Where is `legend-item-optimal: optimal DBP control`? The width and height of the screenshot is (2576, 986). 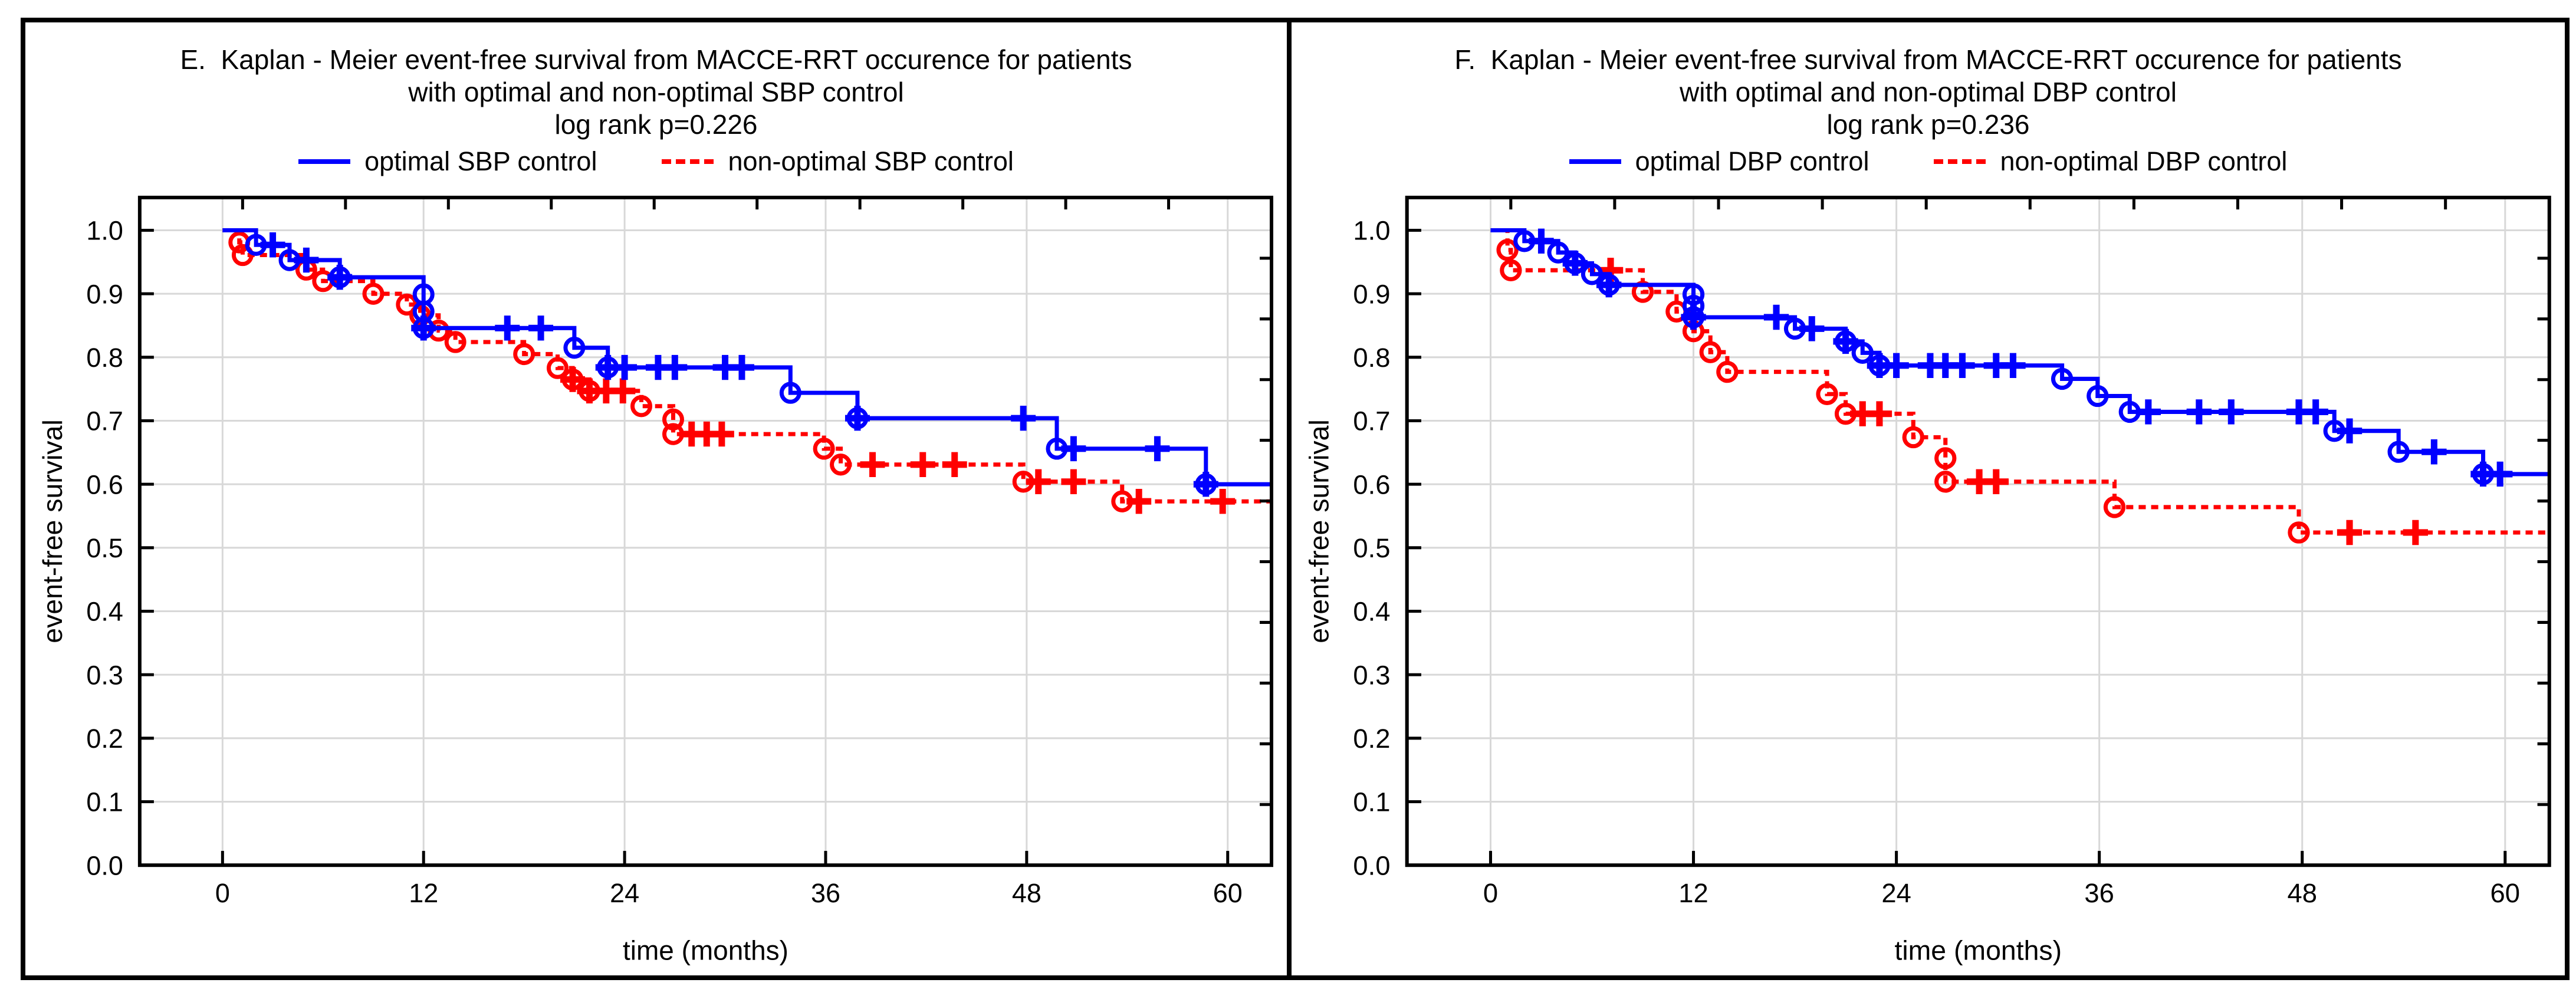 legend-item-optimal: optimal DBP control is located at coordinates (1719, 161).